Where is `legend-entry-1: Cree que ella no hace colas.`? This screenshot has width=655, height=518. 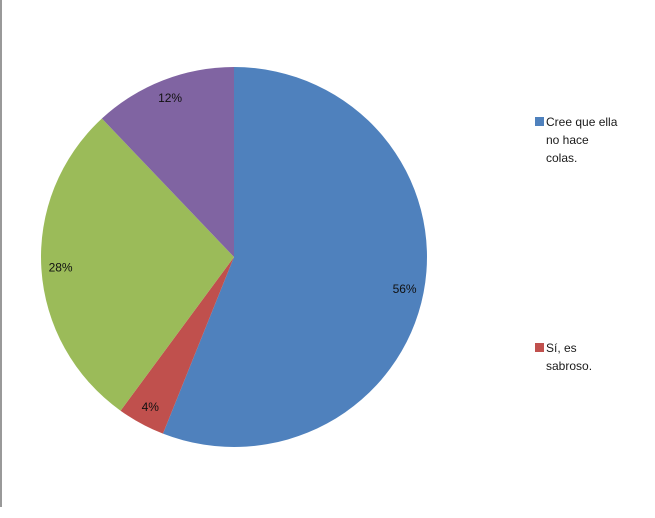 legend-entry-1: Cree que ella no hace colas. is located at coordinates (576, 140).